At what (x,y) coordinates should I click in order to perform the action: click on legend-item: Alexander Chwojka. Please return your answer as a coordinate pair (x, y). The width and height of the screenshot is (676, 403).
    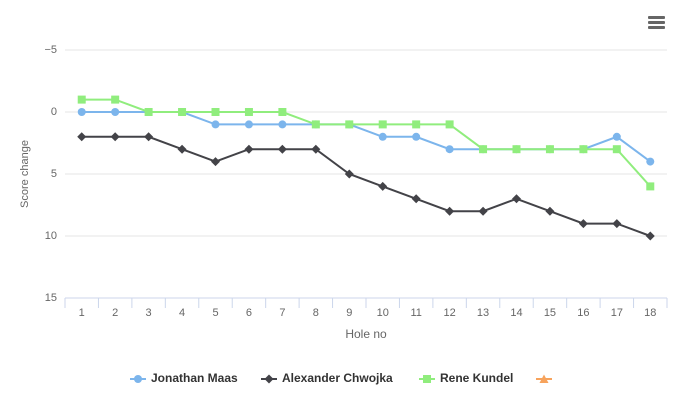
    Looking at the image, I should click on (327, 378).